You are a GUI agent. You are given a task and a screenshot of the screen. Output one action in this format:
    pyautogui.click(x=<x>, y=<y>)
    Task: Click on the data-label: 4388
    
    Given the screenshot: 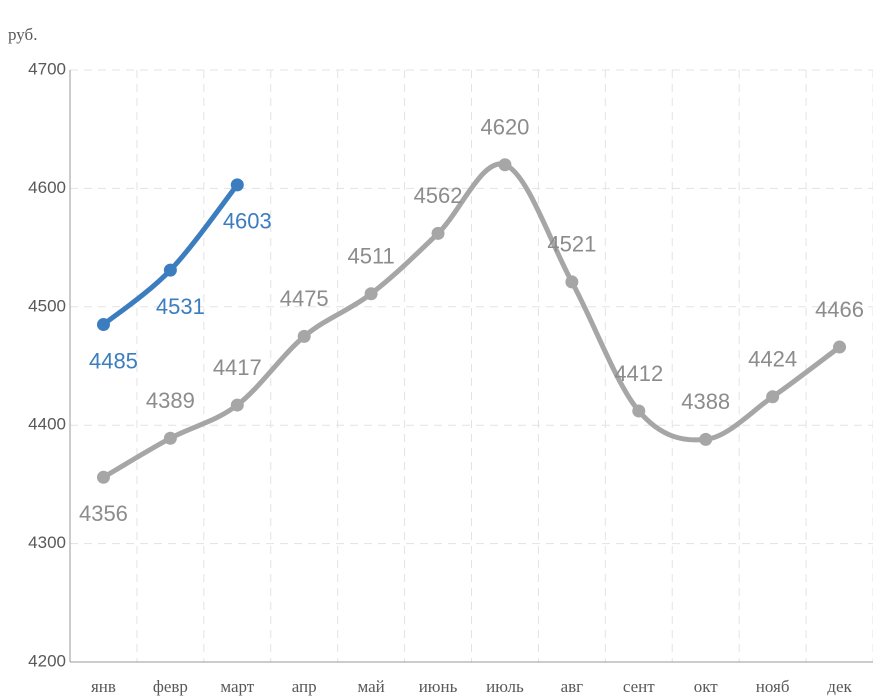 What is the action you would take?
    pyautogui.click(x=705, y=401)
    